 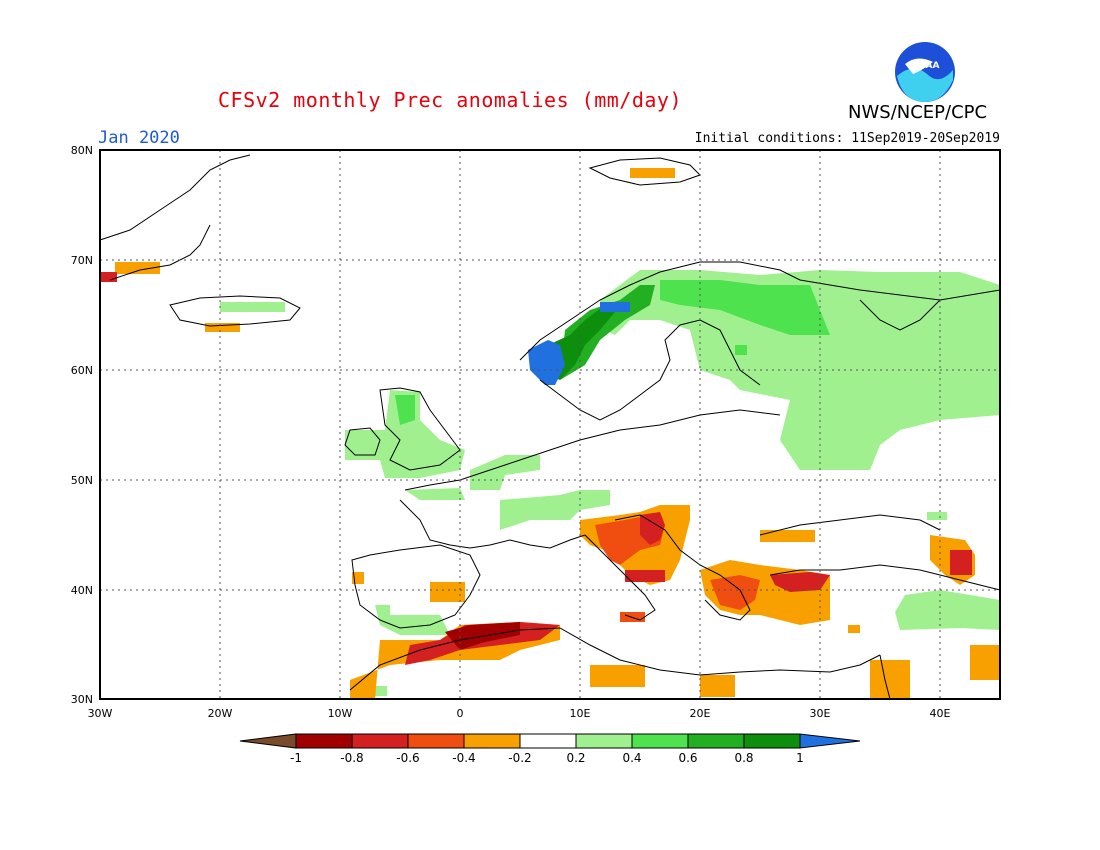 What do you see at coordinates (652, 528) in the screenshot?
I see `negative-anomaly-adriatic-dark` at bounding box center [652, 528].